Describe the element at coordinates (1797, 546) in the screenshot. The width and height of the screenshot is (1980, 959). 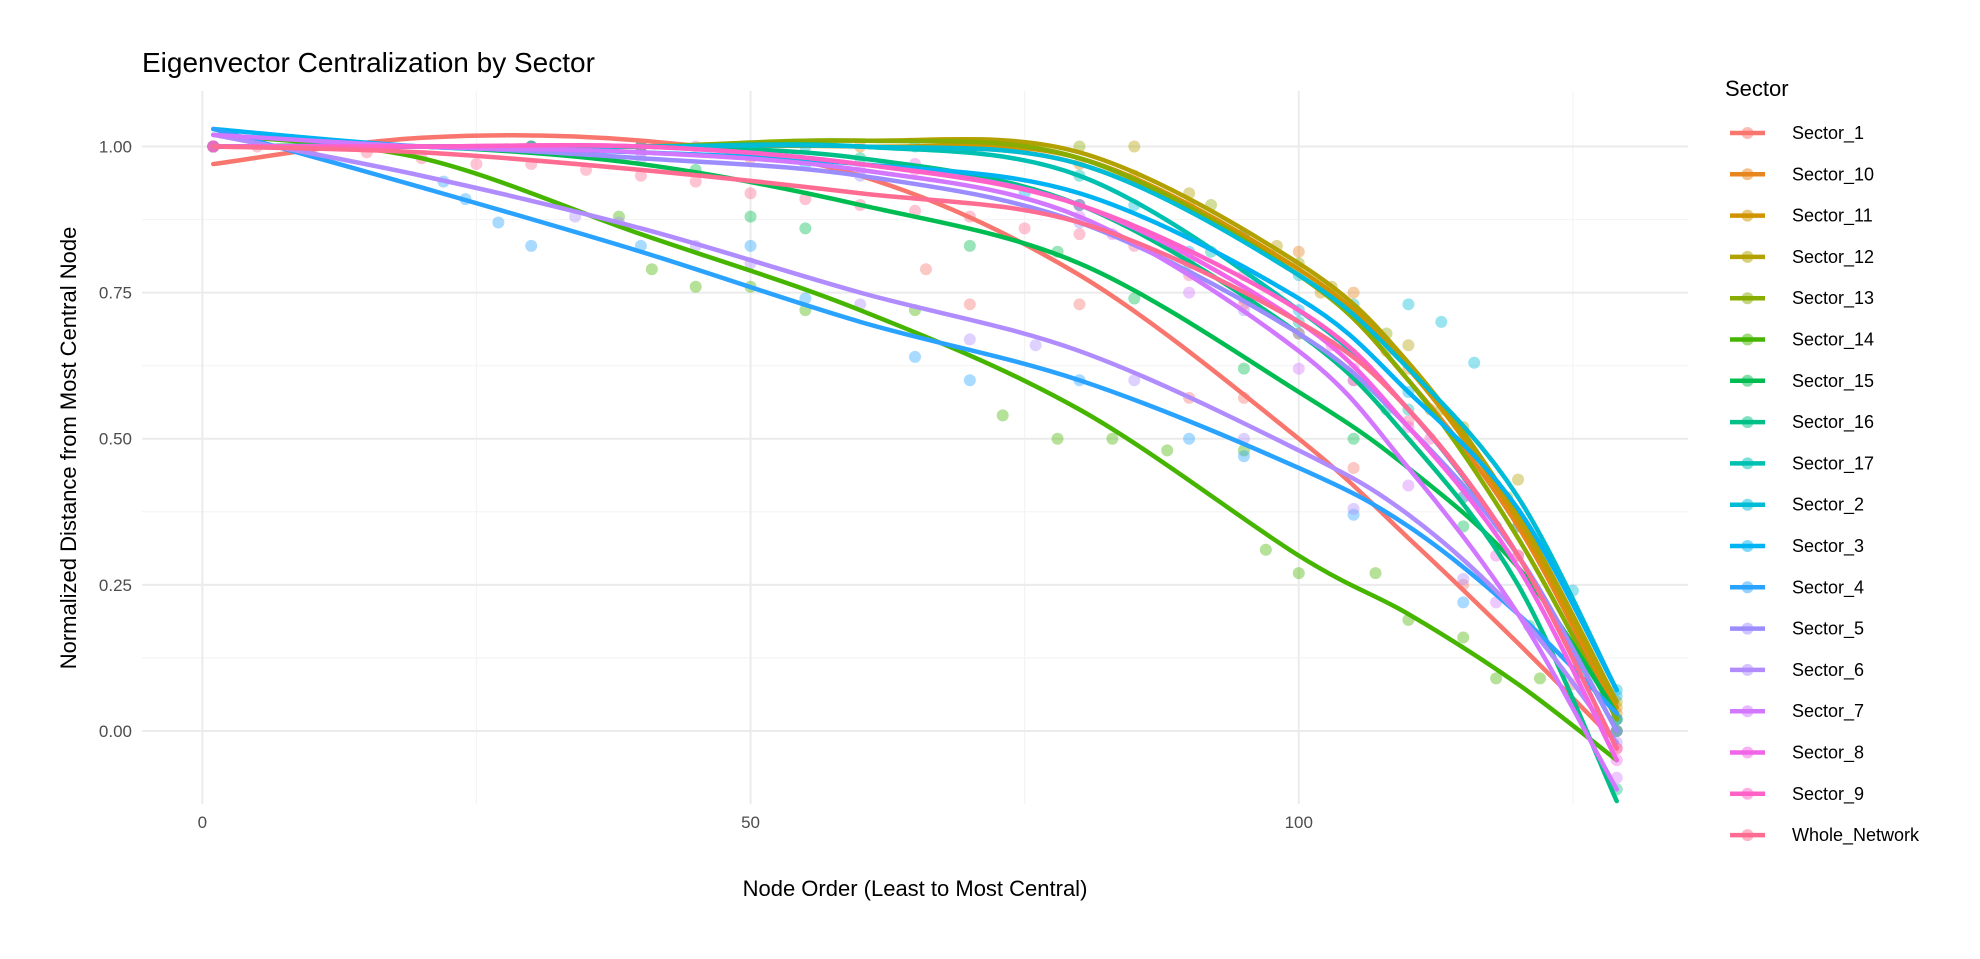
I see `legend-item-sector_3: Sector_3` at that location.